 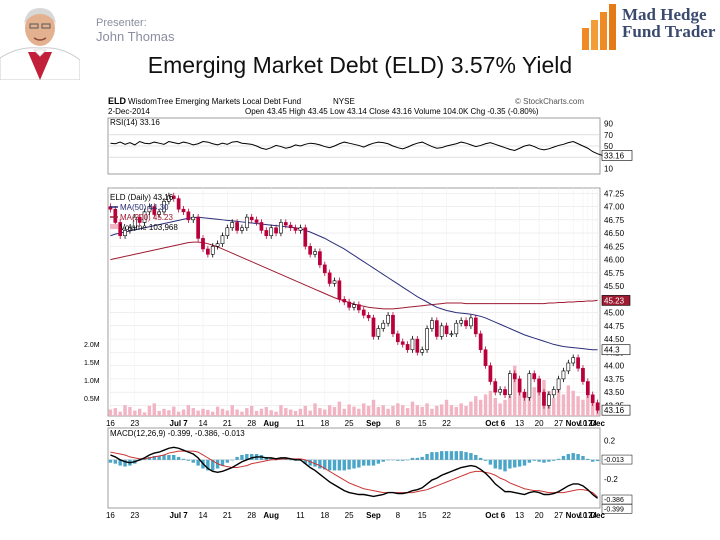 What do you see at coordinates (129, 111) in the screenshot?
I see `chart-date: 2-Dec-2014` at bounding box center [129, 111].